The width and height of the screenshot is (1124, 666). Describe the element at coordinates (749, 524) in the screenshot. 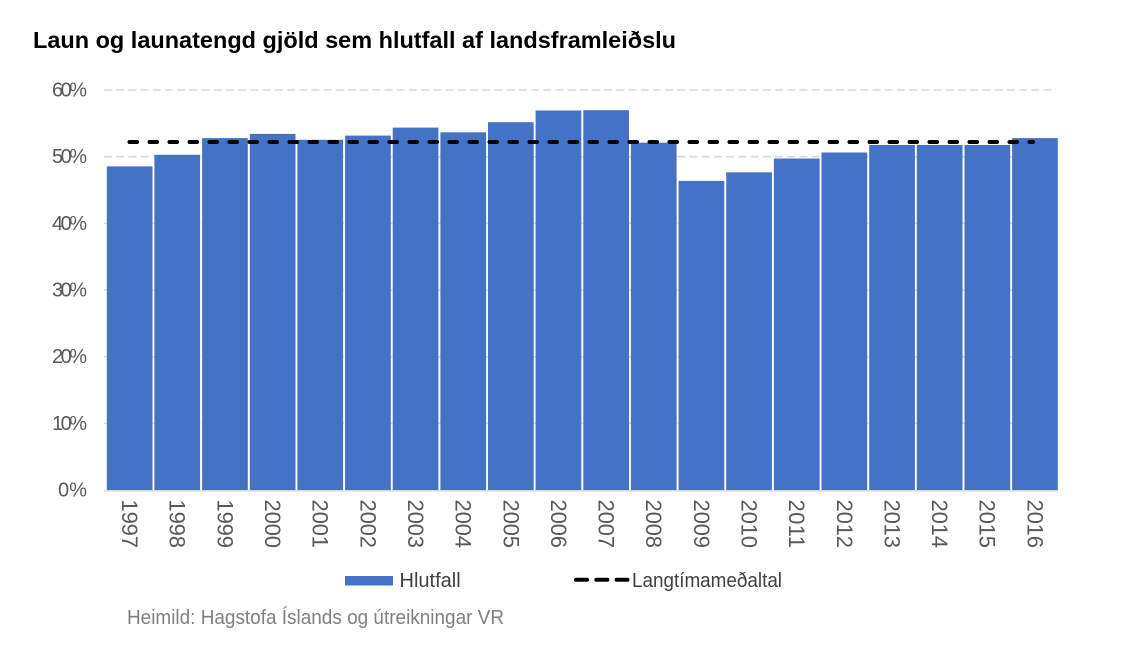

I see `svg-text: 2010` at that location.